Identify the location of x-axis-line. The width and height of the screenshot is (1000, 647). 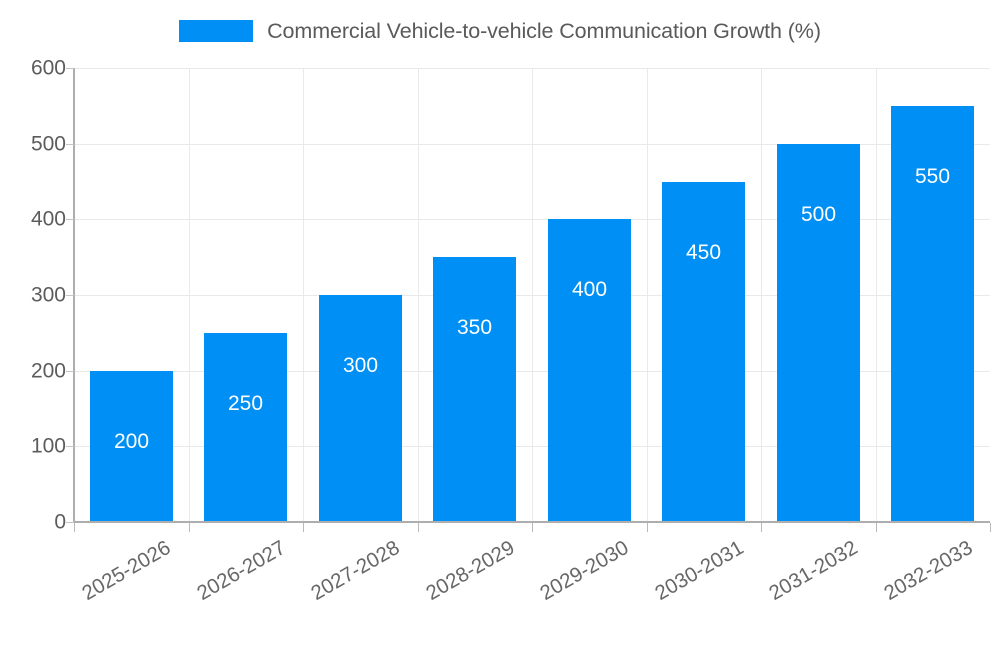
(532, 522).